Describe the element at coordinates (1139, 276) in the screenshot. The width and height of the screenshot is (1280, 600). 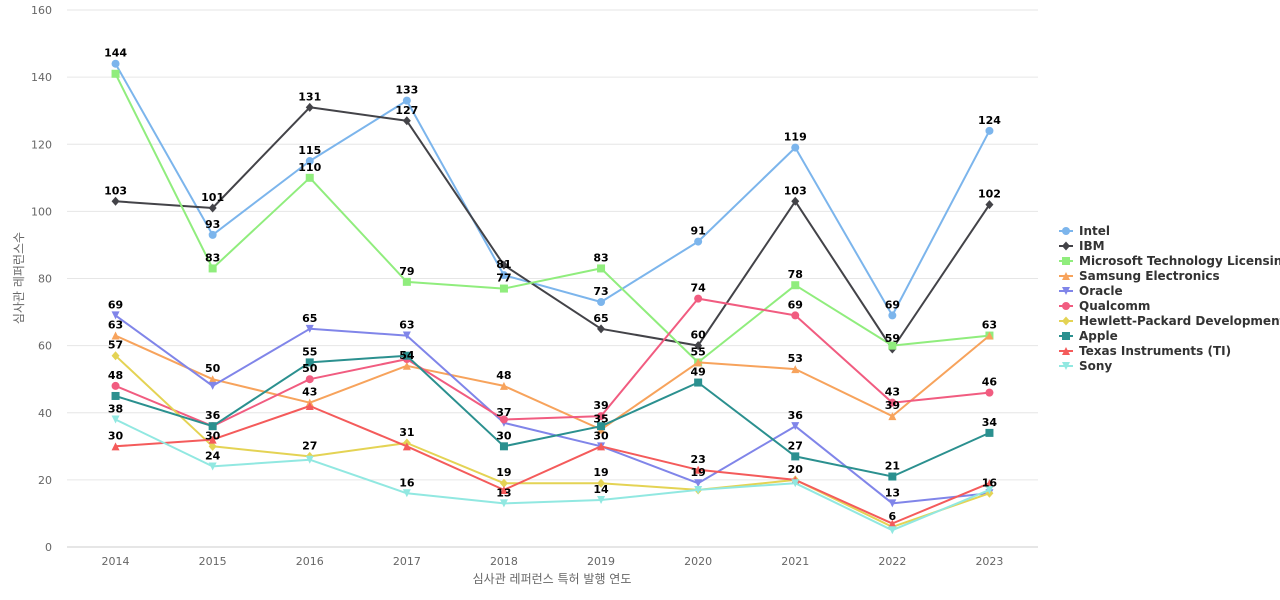
I see `legend-item-samsung-electronics: Samsung Electronics` at that location.